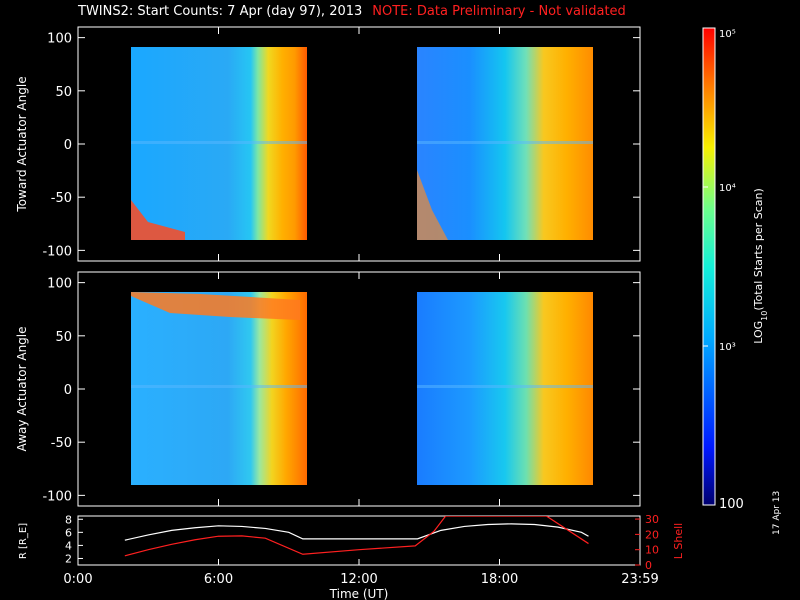 This screenshot has height=600, width=800. I want to click on y-label-middle: Away Actuator Angle, so click(22, 388).